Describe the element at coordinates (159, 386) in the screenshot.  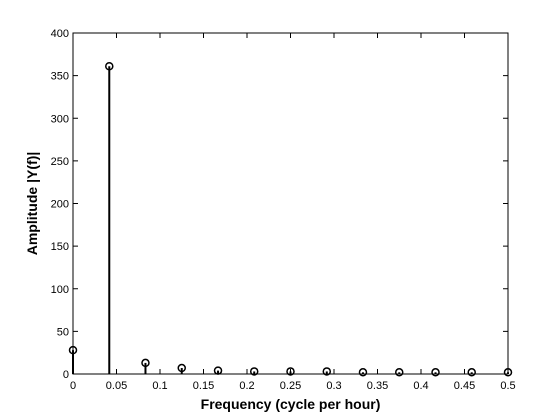
I see `x-tick-label: 0.1` at that location.